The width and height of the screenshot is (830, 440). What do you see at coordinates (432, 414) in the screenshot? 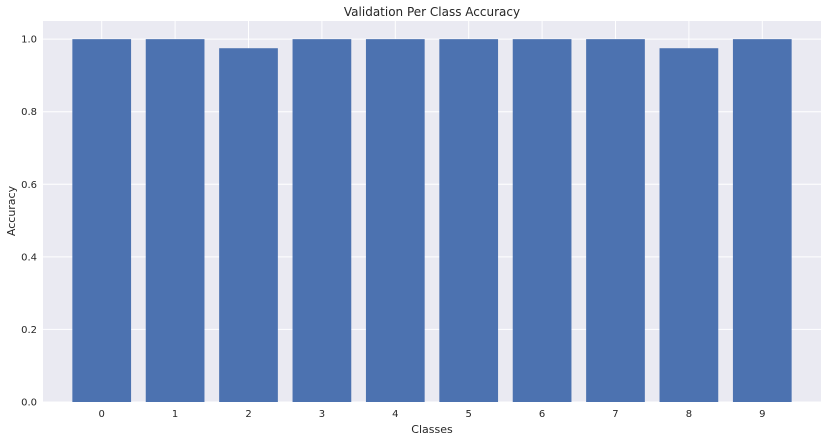
I see `x-tick-labels: 0 1 2 3 4 5 6 7 8 9` at bounding box center [432, 414].